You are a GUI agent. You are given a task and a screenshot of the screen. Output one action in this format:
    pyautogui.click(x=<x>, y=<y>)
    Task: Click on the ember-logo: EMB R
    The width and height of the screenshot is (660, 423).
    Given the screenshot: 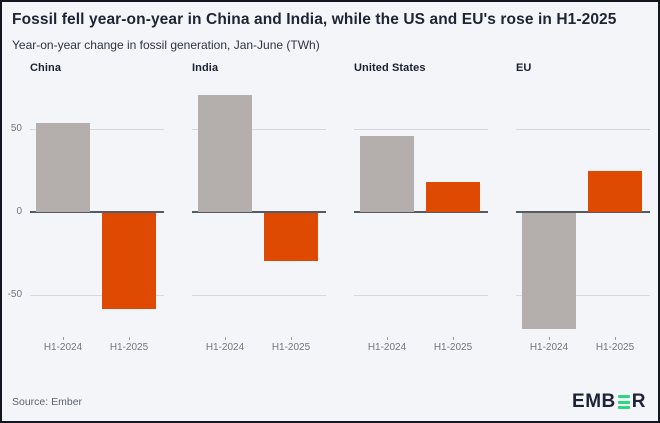 What is the action you would take?
    pyautogui.click(x=609, y=402)
    